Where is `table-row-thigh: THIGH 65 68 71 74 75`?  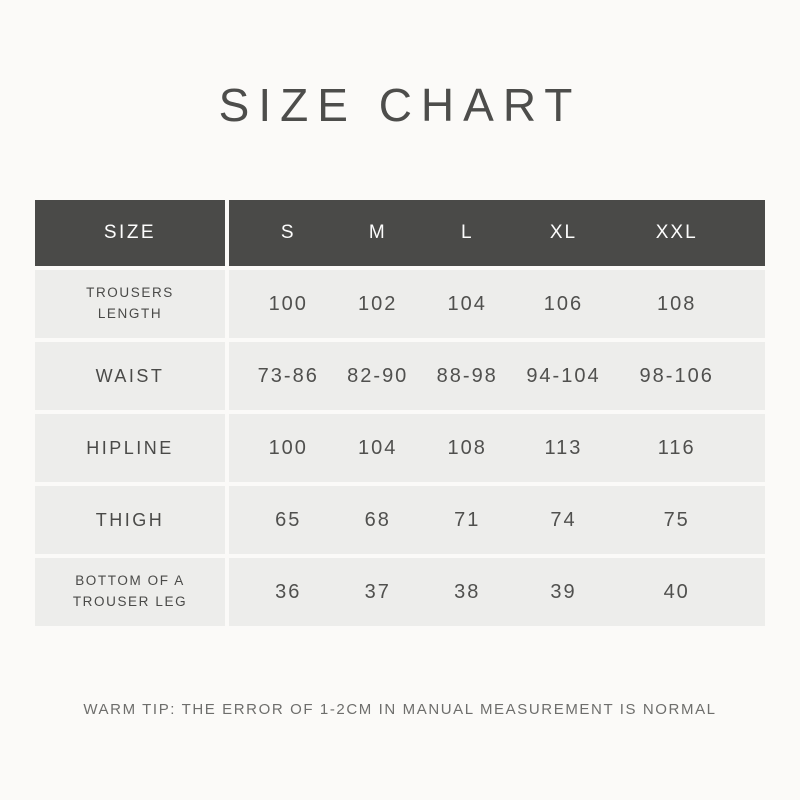
table-row-thigh: THIGH 65 68 71 74 75 is located at coordinates (400, 520).